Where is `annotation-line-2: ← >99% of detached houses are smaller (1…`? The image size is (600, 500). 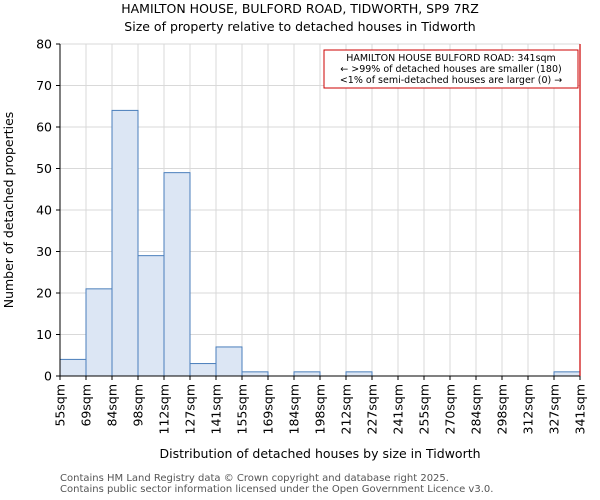
annotation-line-2: ← >99% of detached houses are smaller (1… is located at coordinates (450, 69).